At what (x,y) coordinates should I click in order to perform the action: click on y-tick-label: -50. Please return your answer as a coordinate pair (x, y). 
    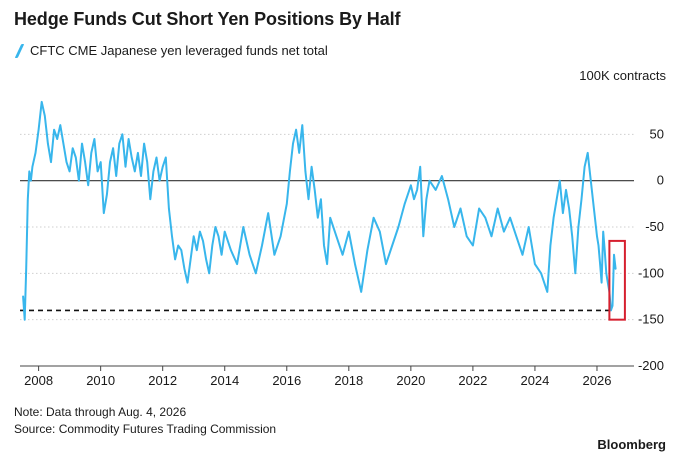
    Looking at the image, I should click on (654, 226).